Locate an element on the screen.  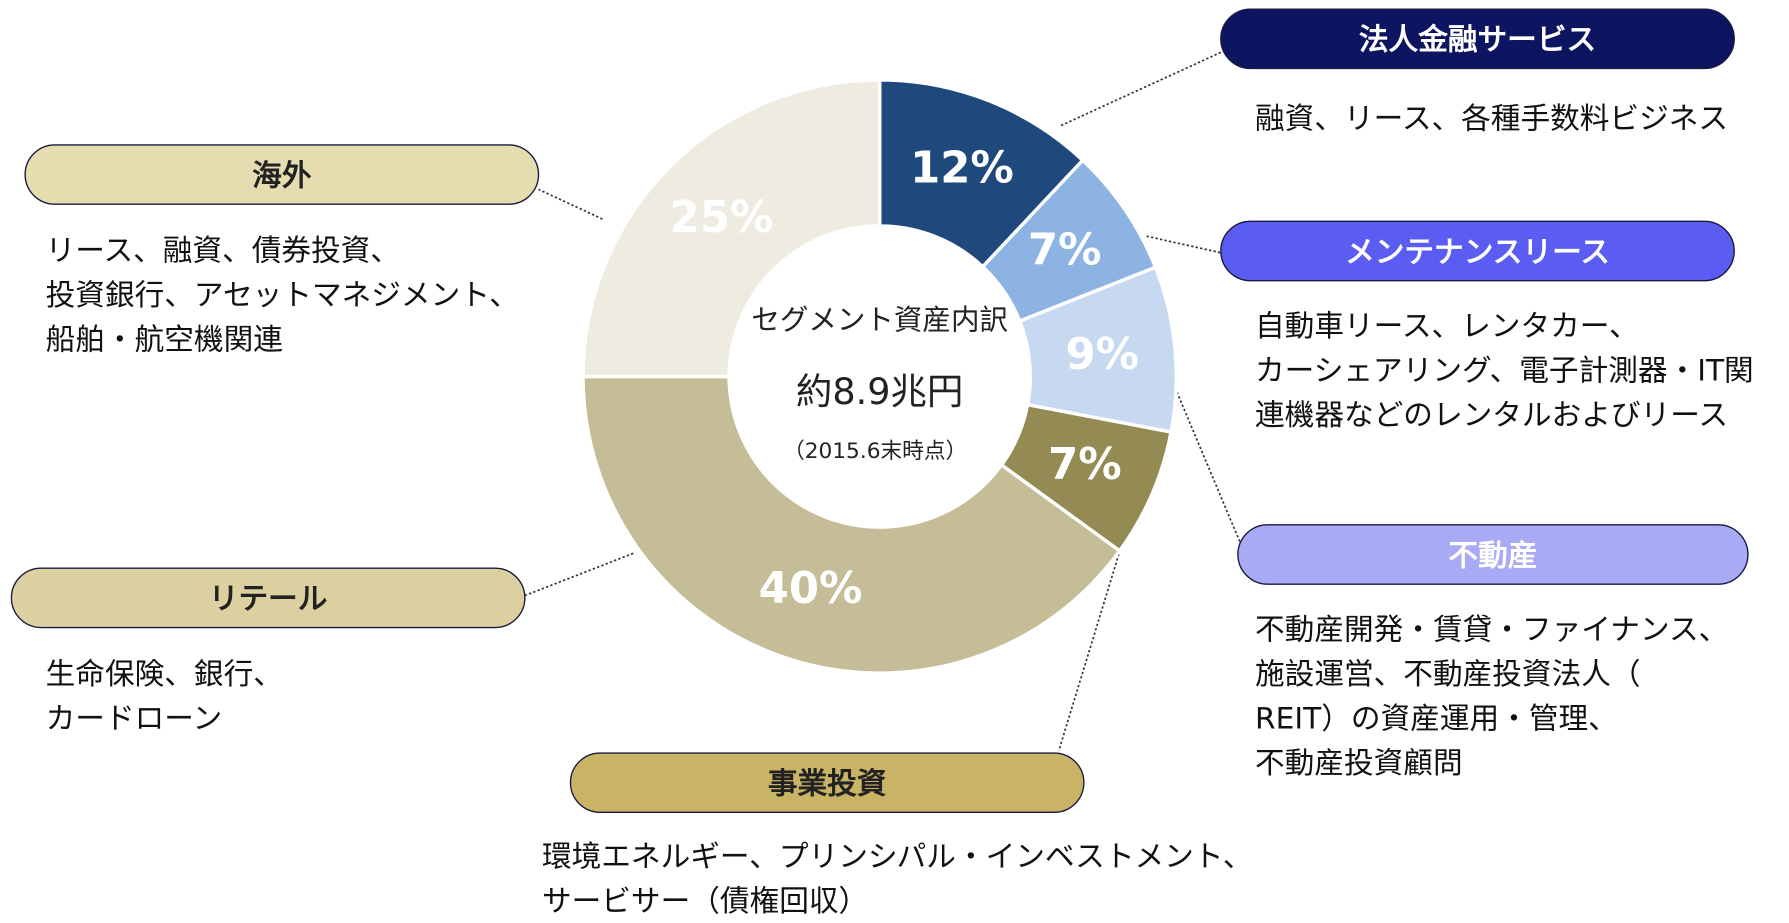
category-description: 生命保険、銀行、 is located at coordinates (164, 673).